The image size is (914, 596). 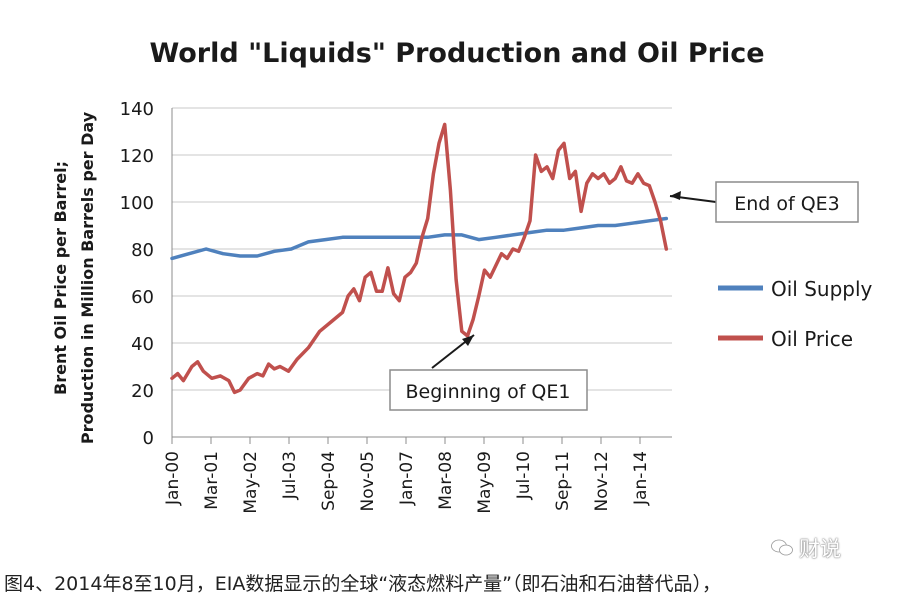 I want to click on y-tick-label-0: 0, so click(x=148, y=438).